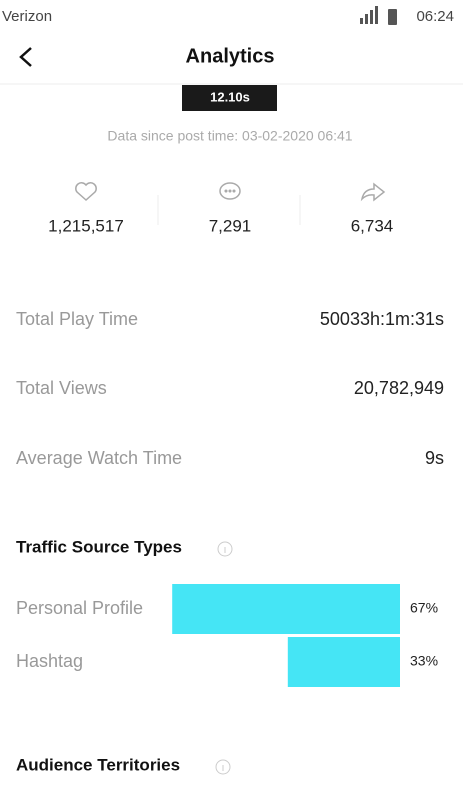 Image resolution: width=463 pixels, height=810 pixels. Describe the element at coordinates (373, 192) in the screenshot. I see `share-icon` at that location.